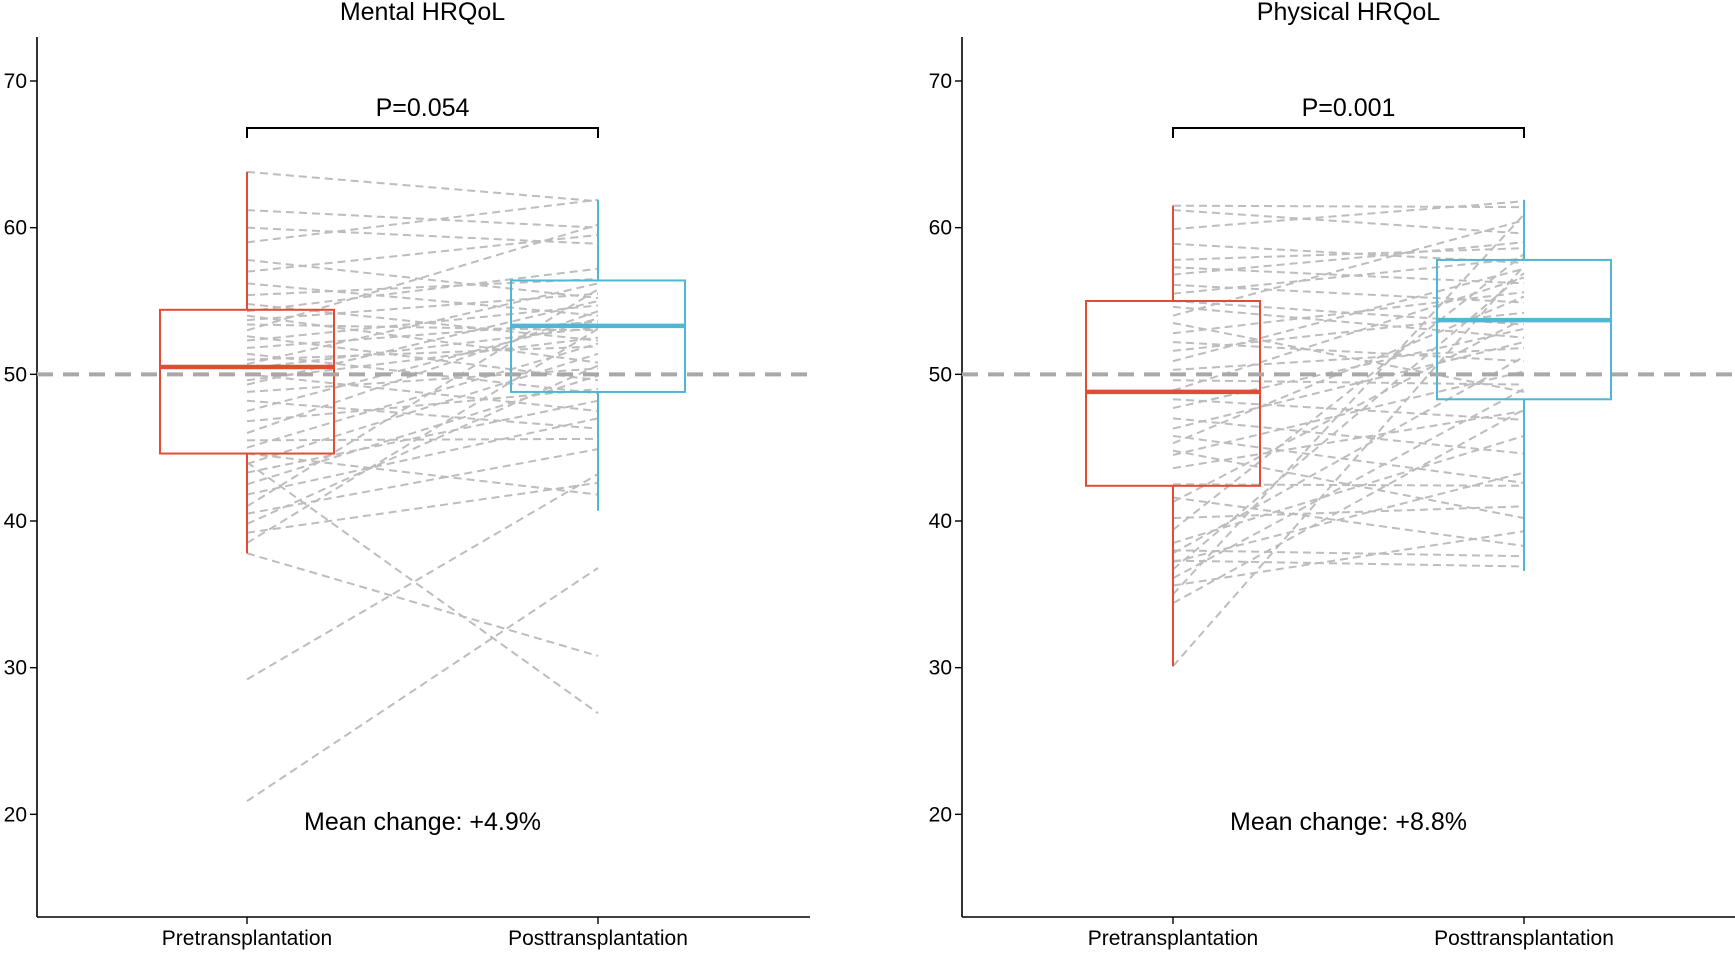 This screenshot has height=955, width=1735. I want to click on mean-change-annotation: Mean change: +8.8%, so click(1348, 822).